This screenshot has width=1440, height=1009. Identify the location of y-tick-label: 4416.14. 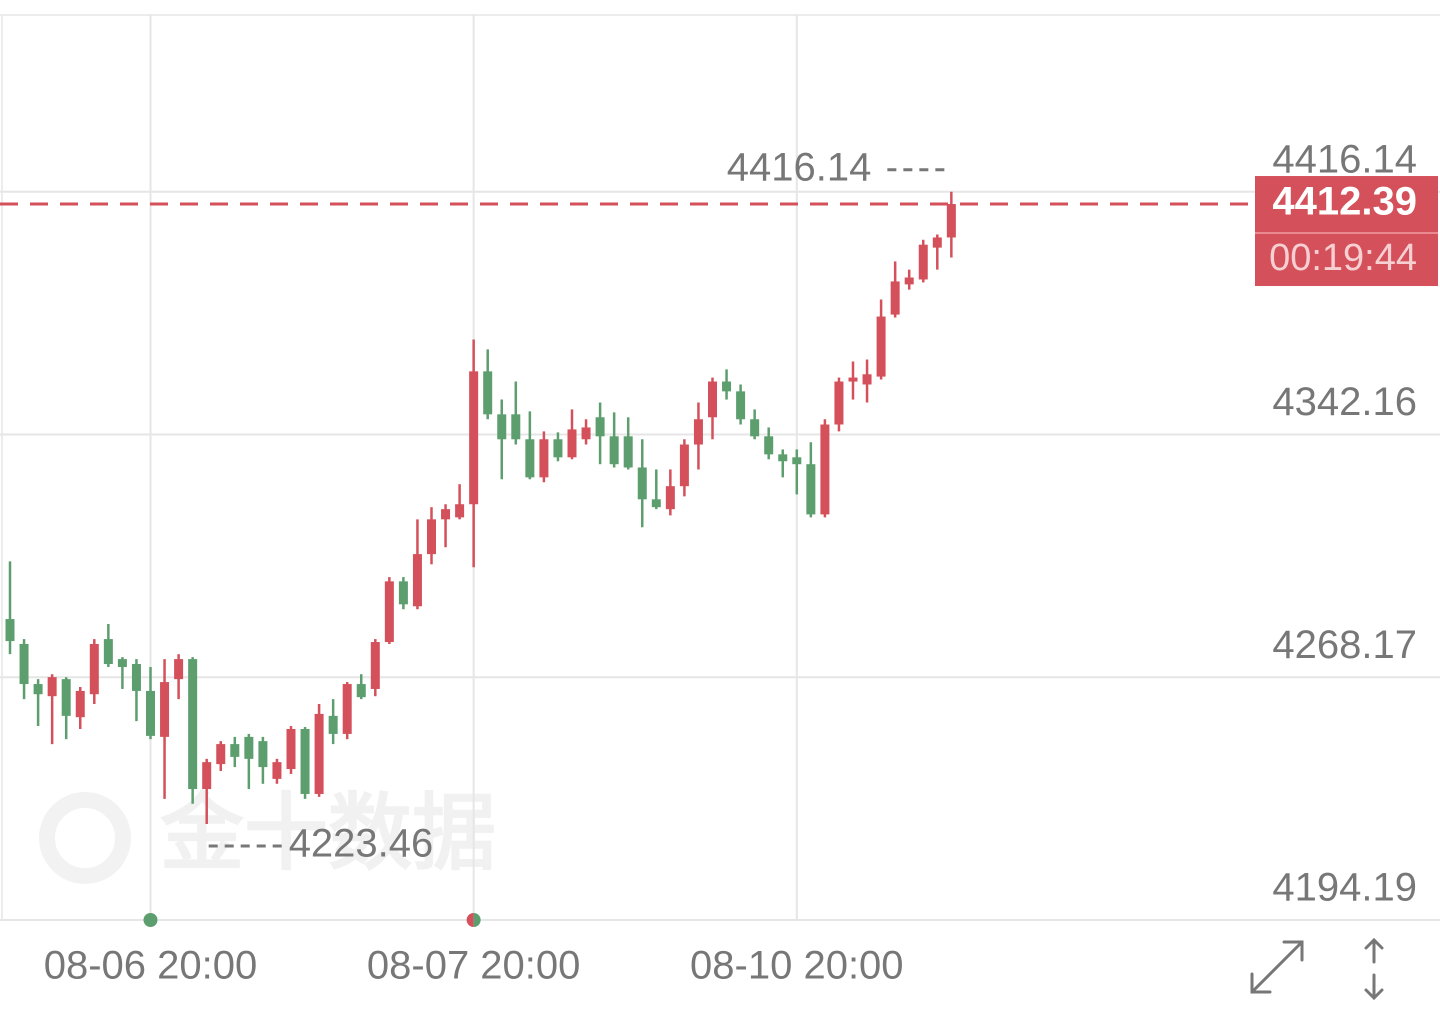
(1344, 159).